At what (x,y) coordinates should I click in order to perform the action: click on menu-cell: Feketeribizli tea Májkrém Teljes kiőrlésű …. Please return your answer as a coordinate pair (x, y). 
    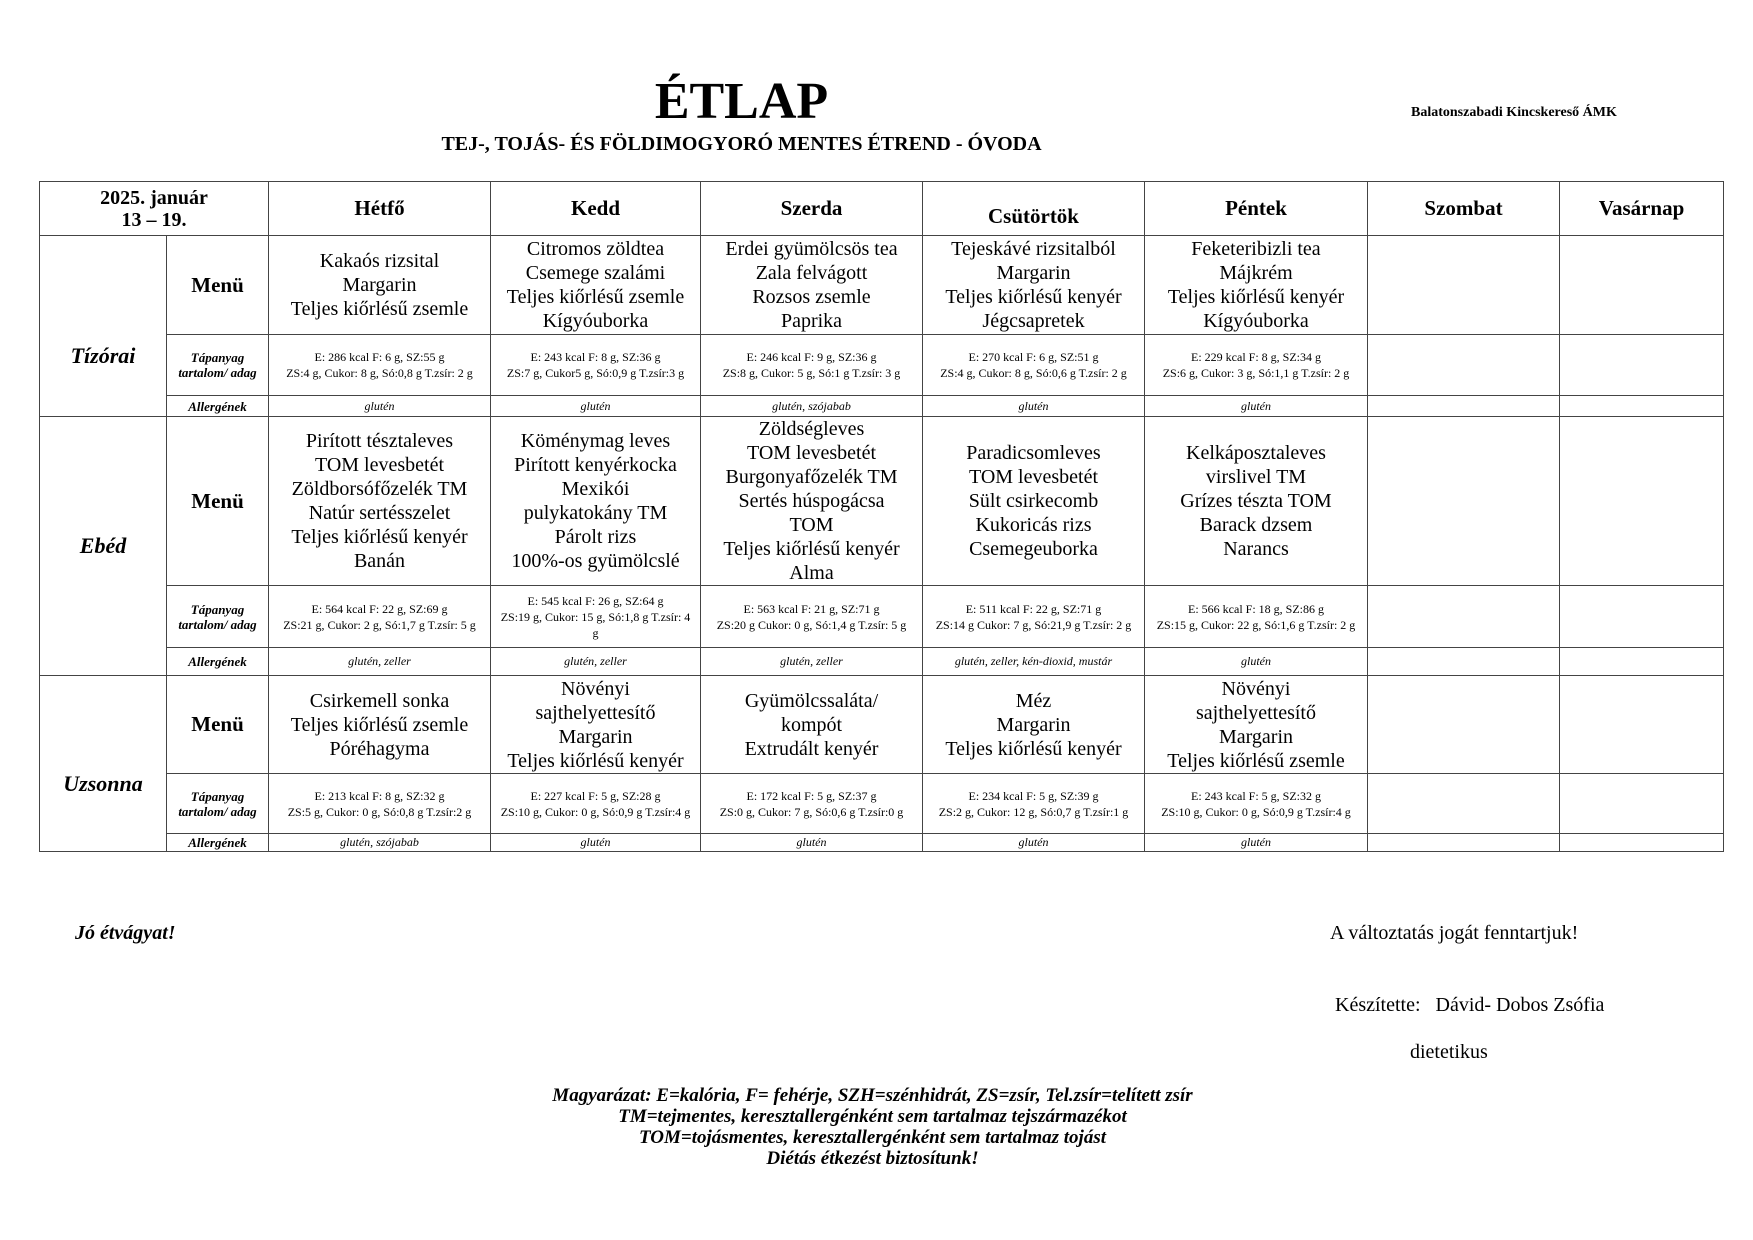
    Looking at the image, I should click on (1256, 285).